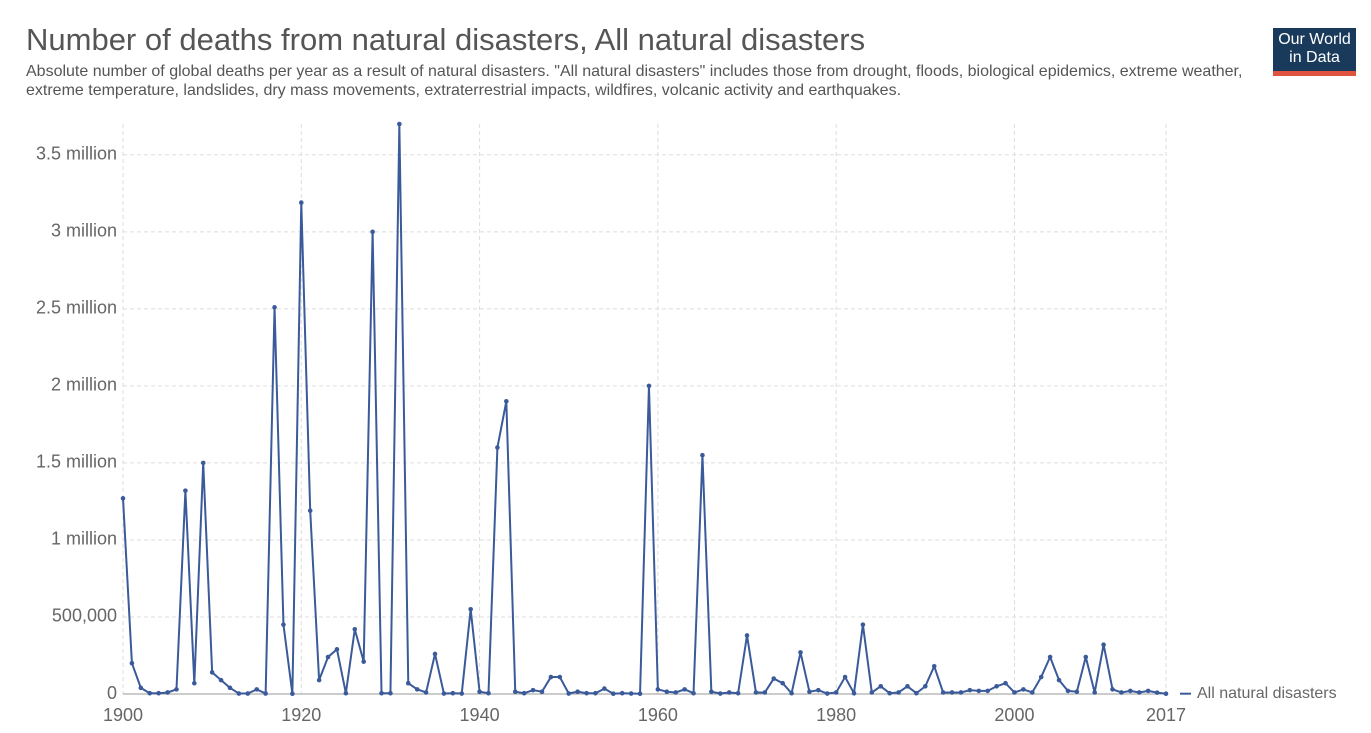 The width and height of the screenshot is (1371, 733). I want to click on x-tick-label: 1980, so click(836, 715).